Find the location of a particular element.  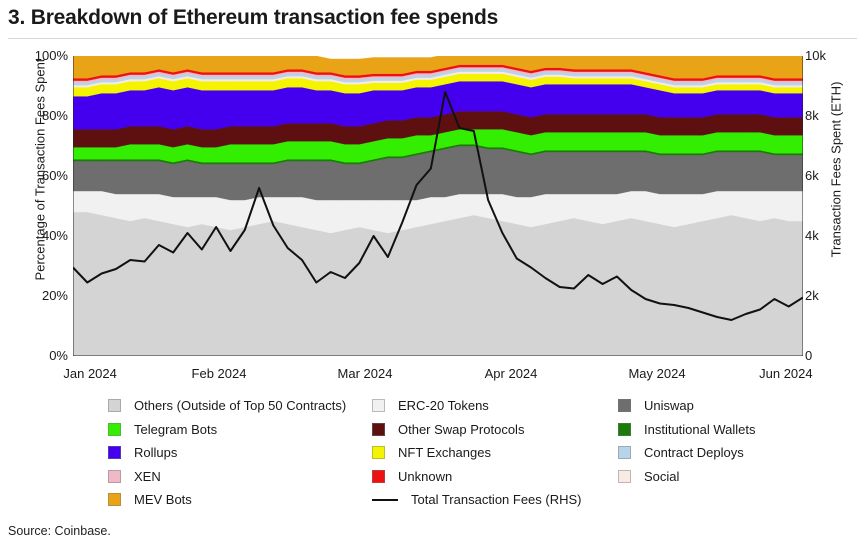

legend-label: Others (Outside of Top 50 Contracts) is located at coordinates (240, 406).